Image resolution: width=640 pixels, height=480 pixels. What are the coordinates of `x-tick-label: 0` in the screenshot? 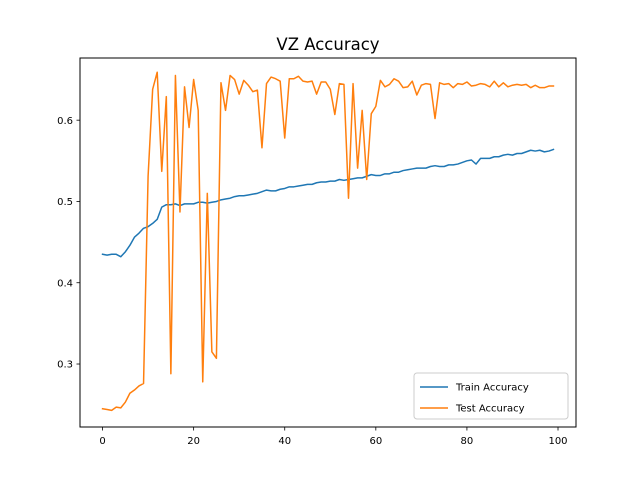 It's located at (102, 441).